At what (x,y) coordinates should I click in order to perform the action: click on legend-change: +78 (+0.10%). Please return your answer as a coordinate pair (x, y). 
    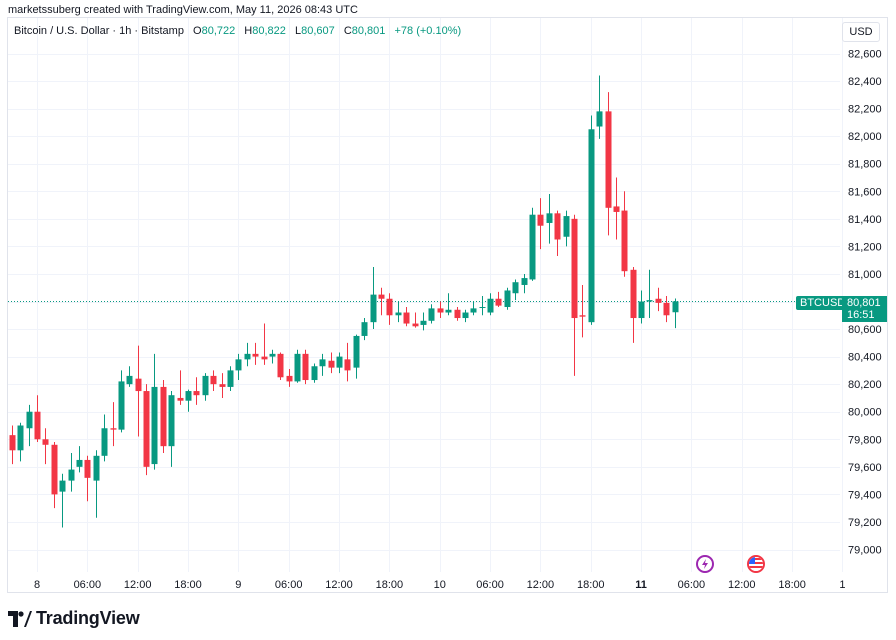
    Looking at the image, I should click on (428, 31).